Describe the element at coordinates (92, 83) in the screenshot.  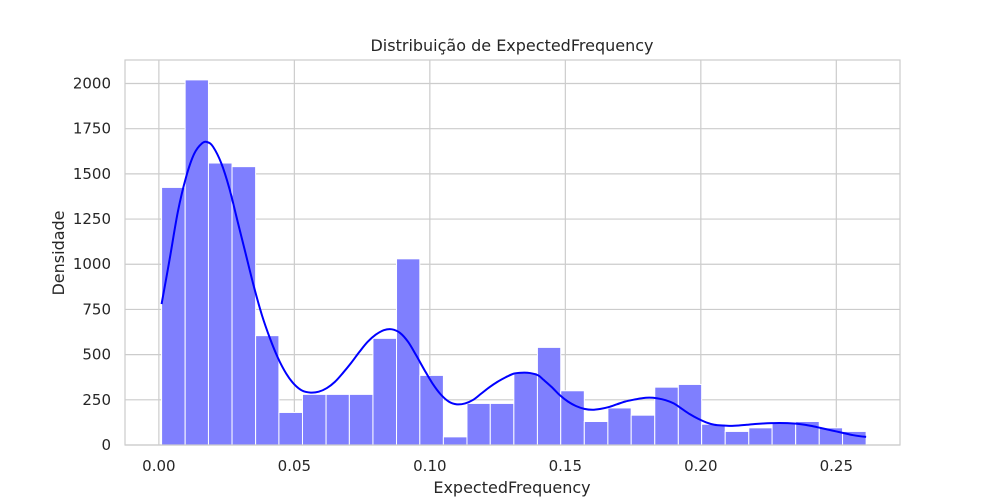
I see `y-tick-label: 2000` at that location.